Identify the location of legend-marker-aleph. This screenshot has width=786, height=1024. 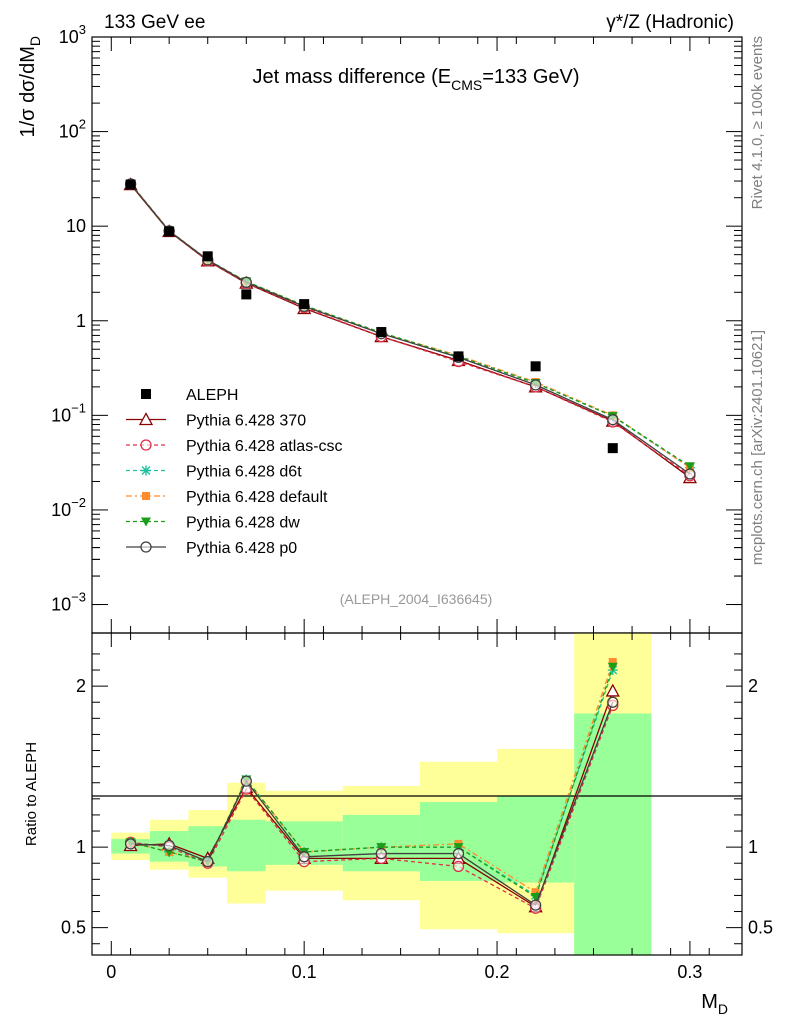
(146, 394).